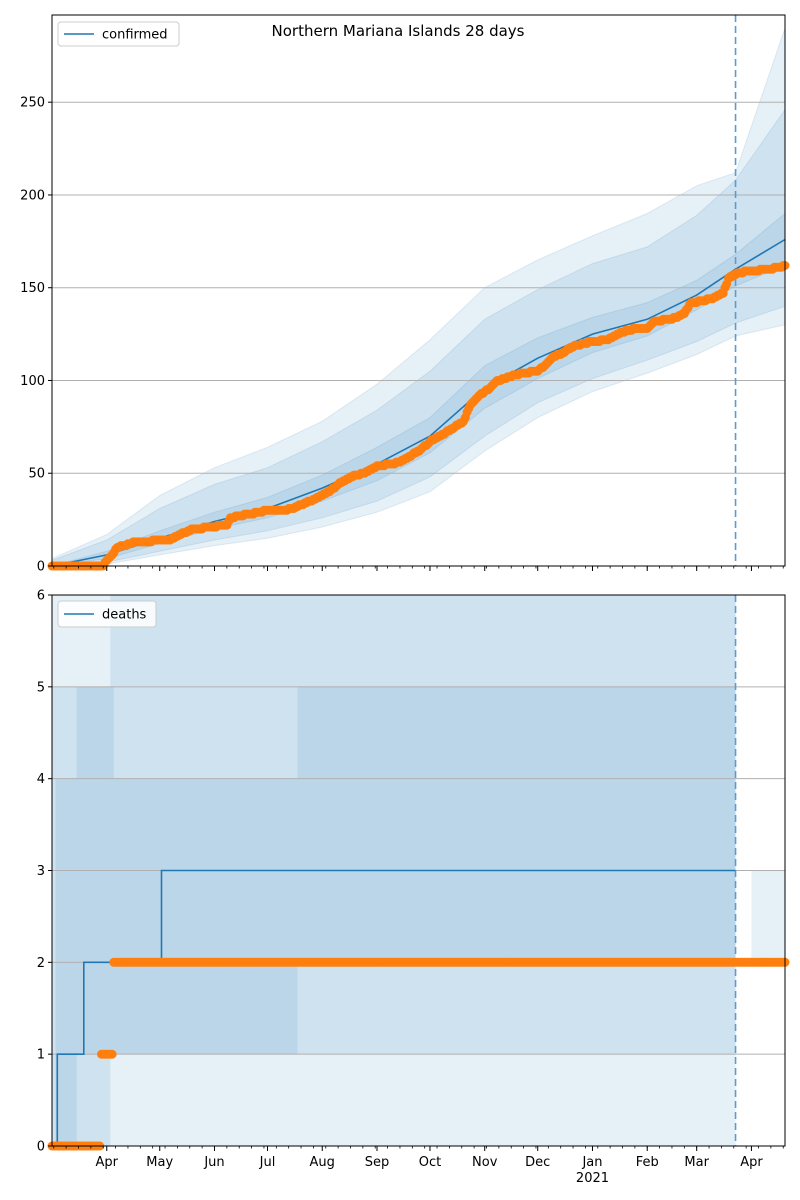 This screenshot has height=1200, width=800. I want to click on y-tick-label: 5, so click(41, 687).